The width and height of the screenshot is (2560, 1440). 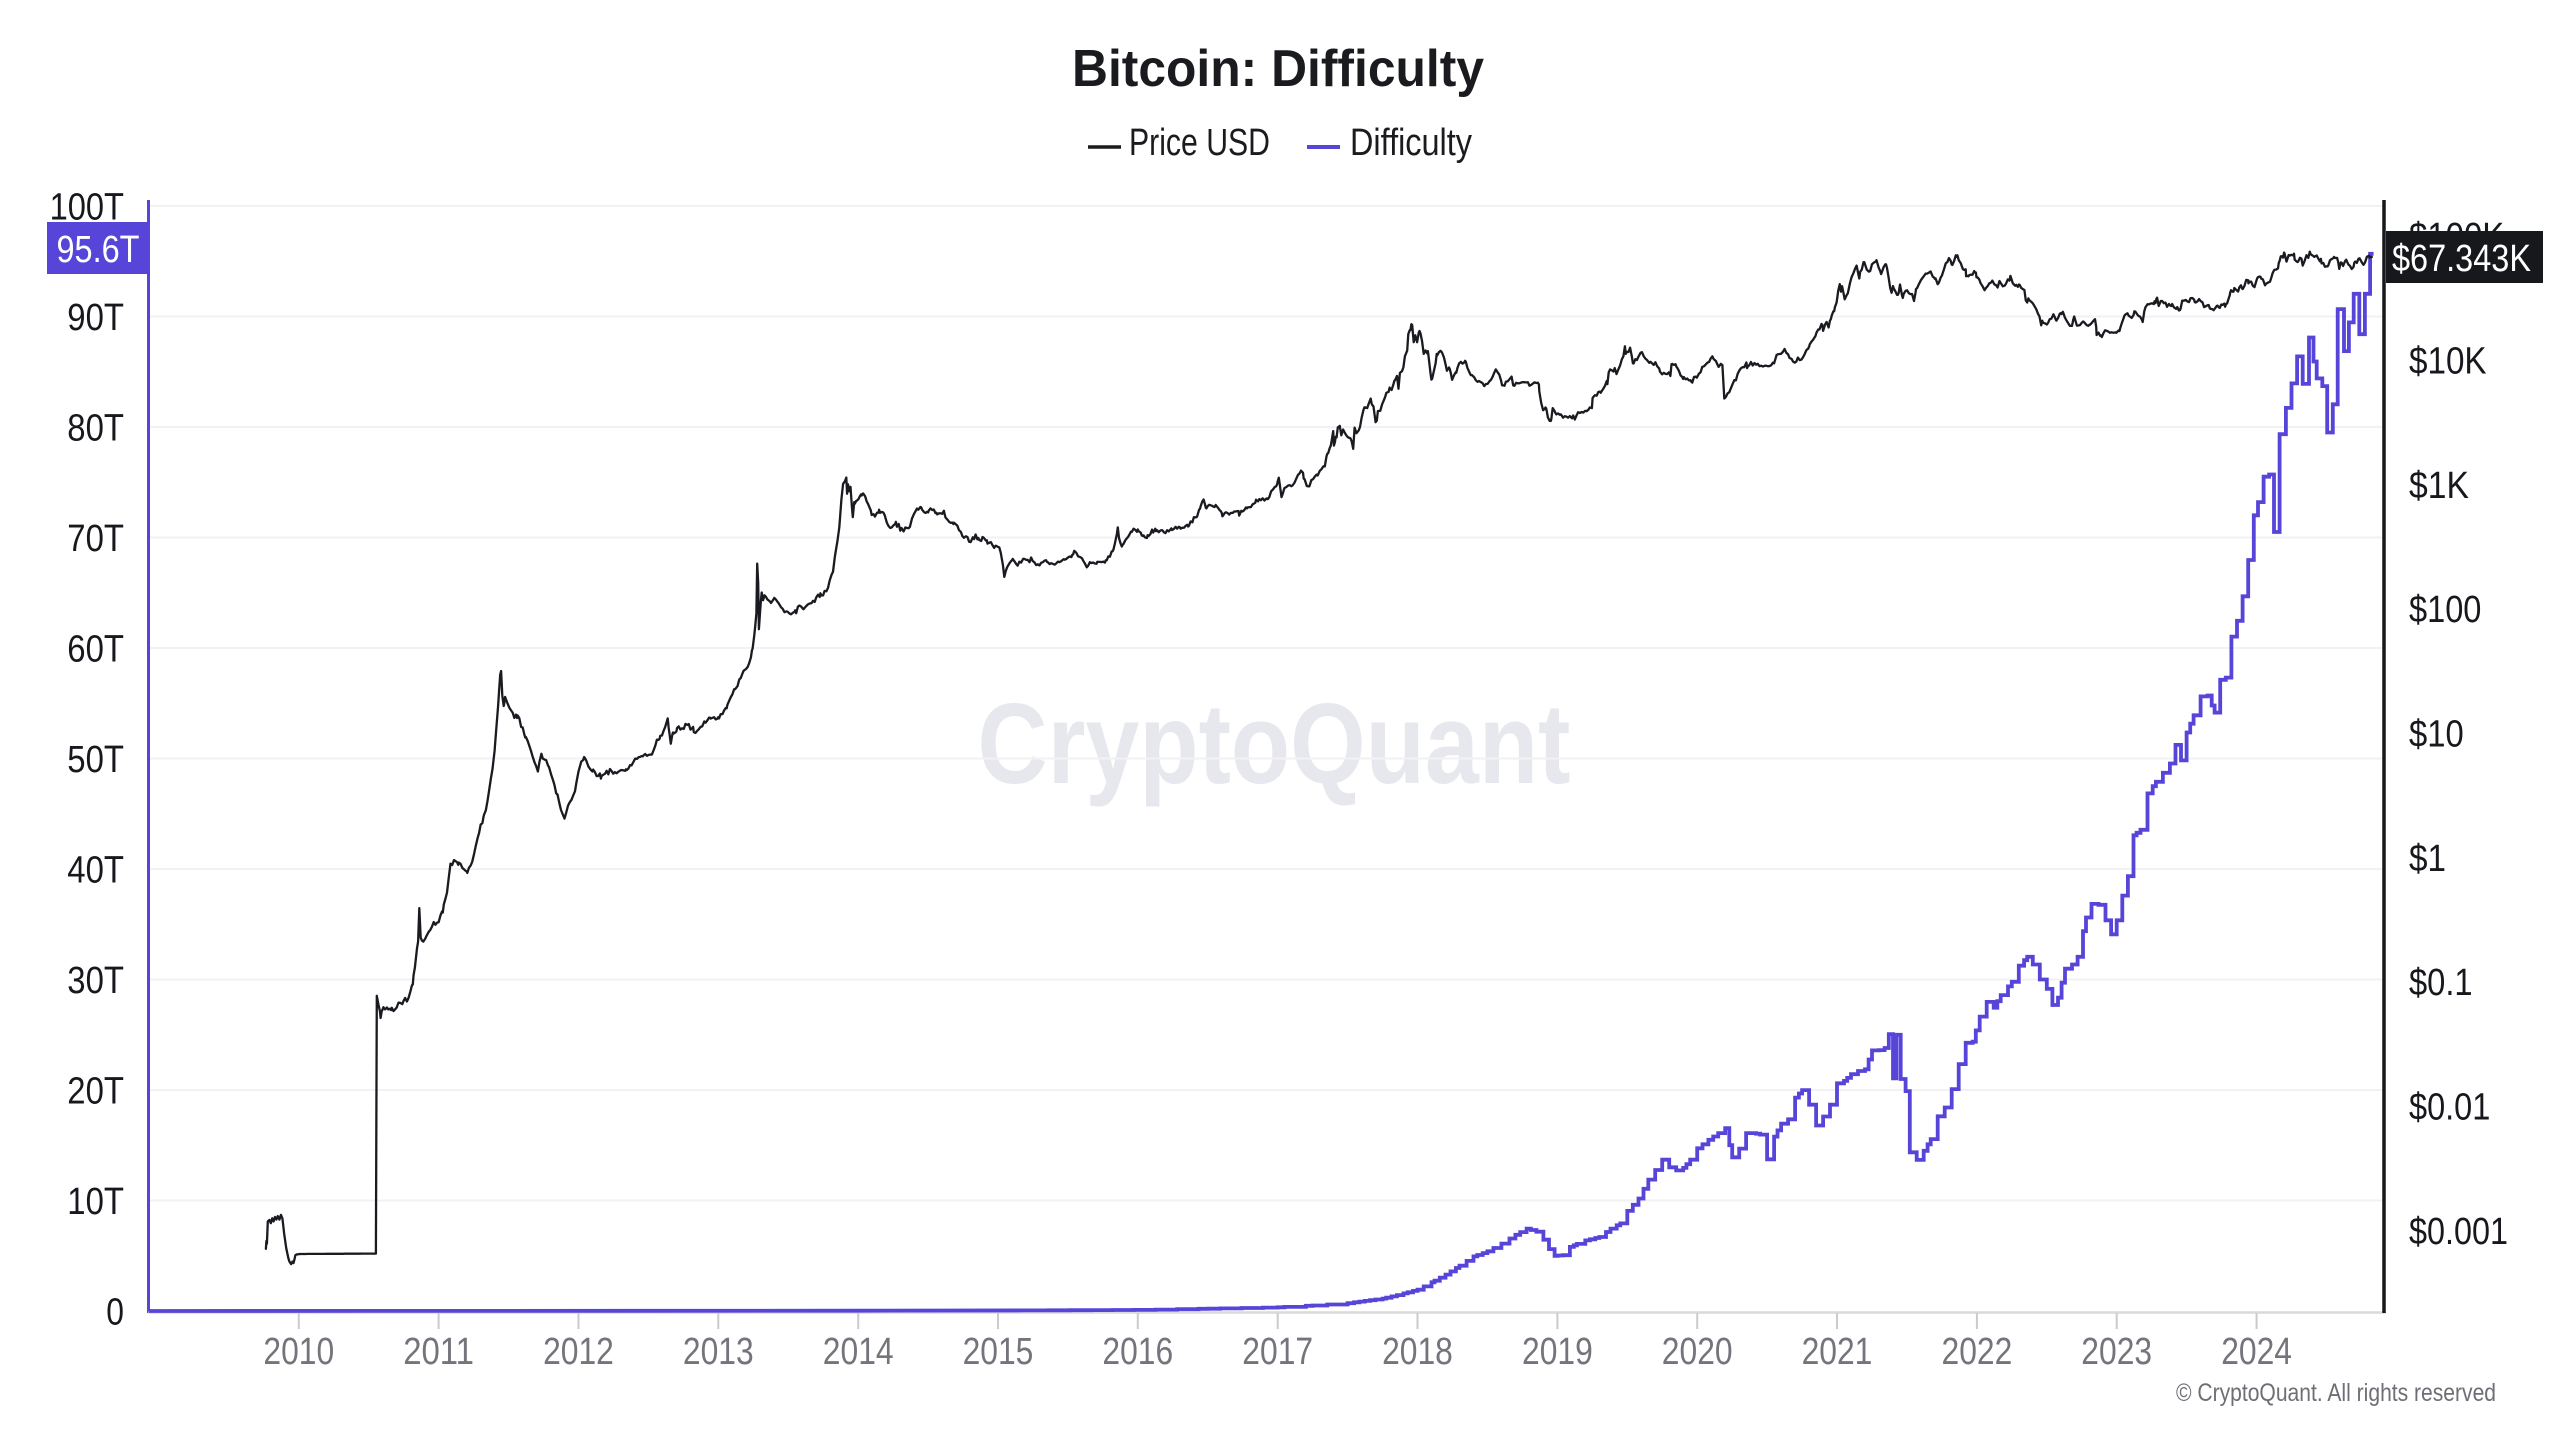 I want to click on svg-text: $10K, so click(x=2448, y=362).